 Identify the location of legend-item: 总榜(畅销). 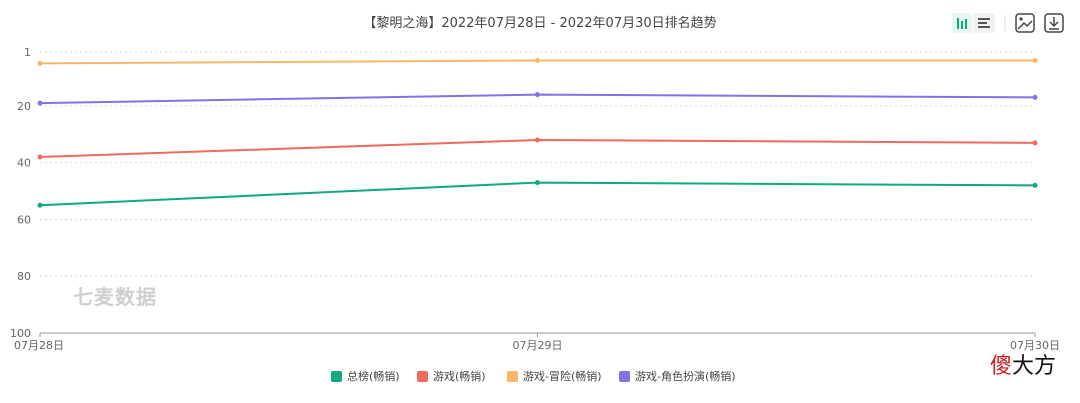
(365, 376).